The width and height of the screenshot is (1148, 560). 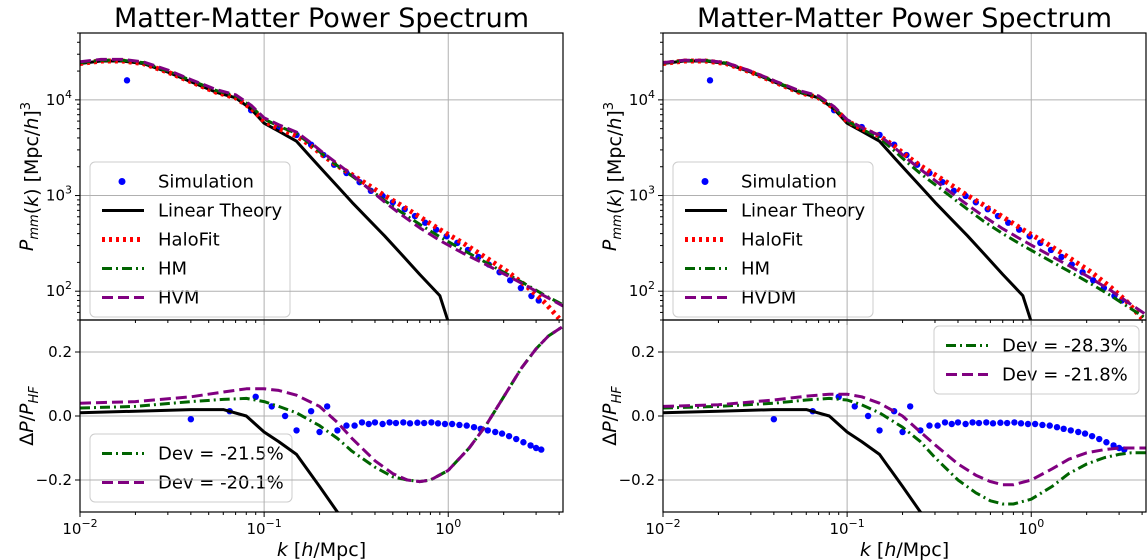 I want to click on series-line-series, so click(x=793, y=460).